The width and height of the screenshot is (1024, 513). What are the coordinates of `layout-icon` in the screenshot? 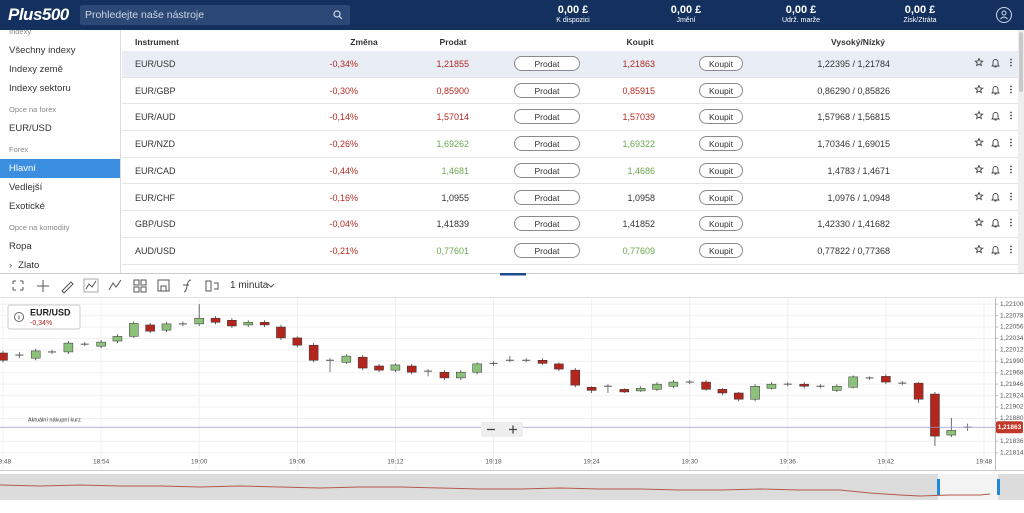 It's located at (140, 286).